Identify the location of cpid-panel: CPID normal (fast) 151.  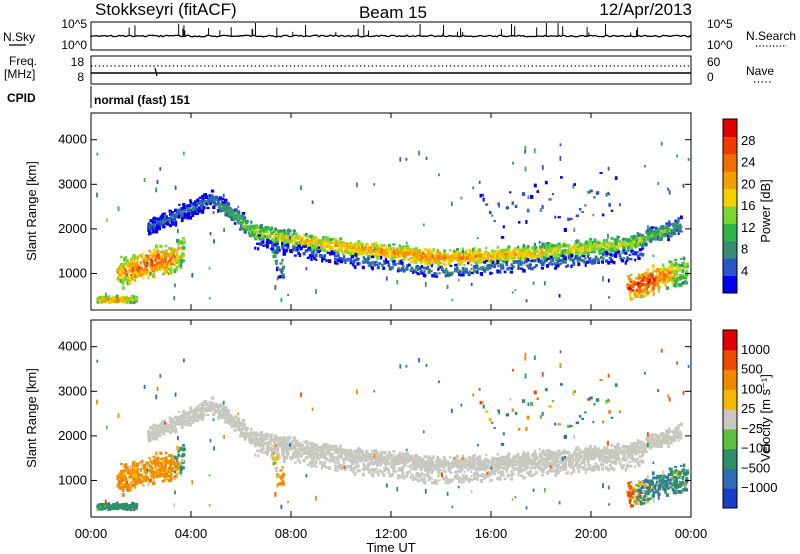
(98, 97).